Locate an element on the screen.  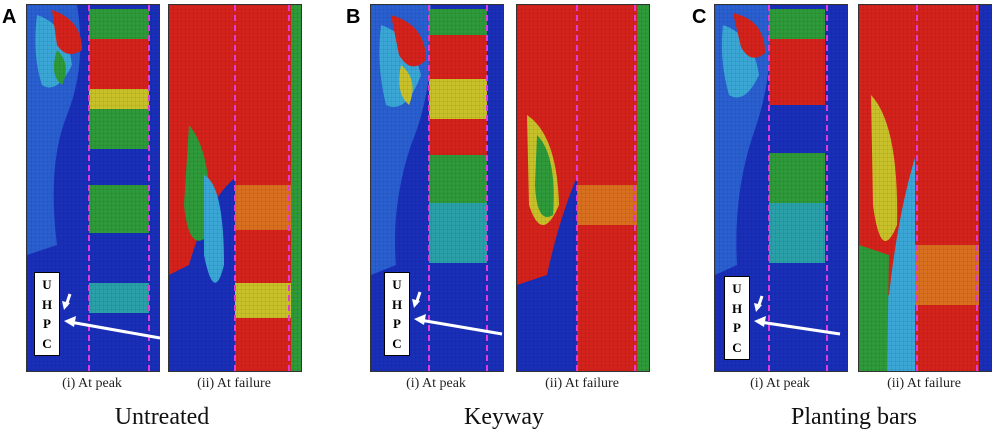
panel-letter: A is located at coordinates (9, 17).